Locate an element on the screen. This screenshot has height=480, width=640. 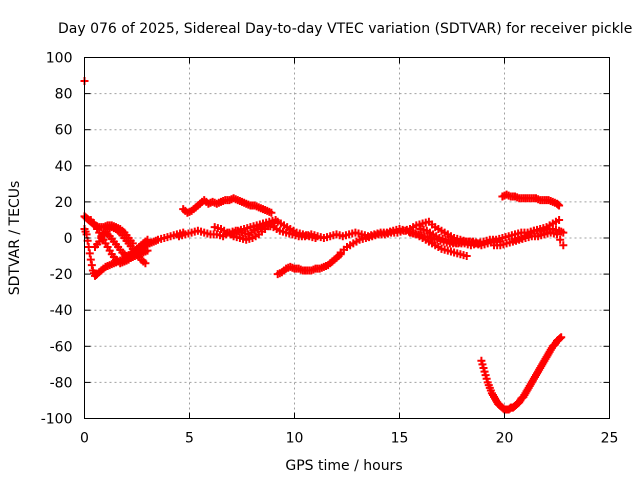
y-axis-label: SDTVAR / TECUs is located at coordinates (15, 238).